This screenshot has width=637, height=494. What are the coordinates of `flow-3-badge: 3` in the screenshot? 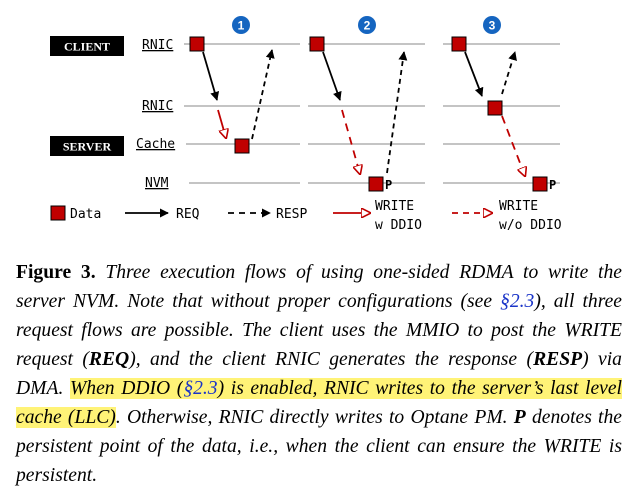 It's located at (492, 25).